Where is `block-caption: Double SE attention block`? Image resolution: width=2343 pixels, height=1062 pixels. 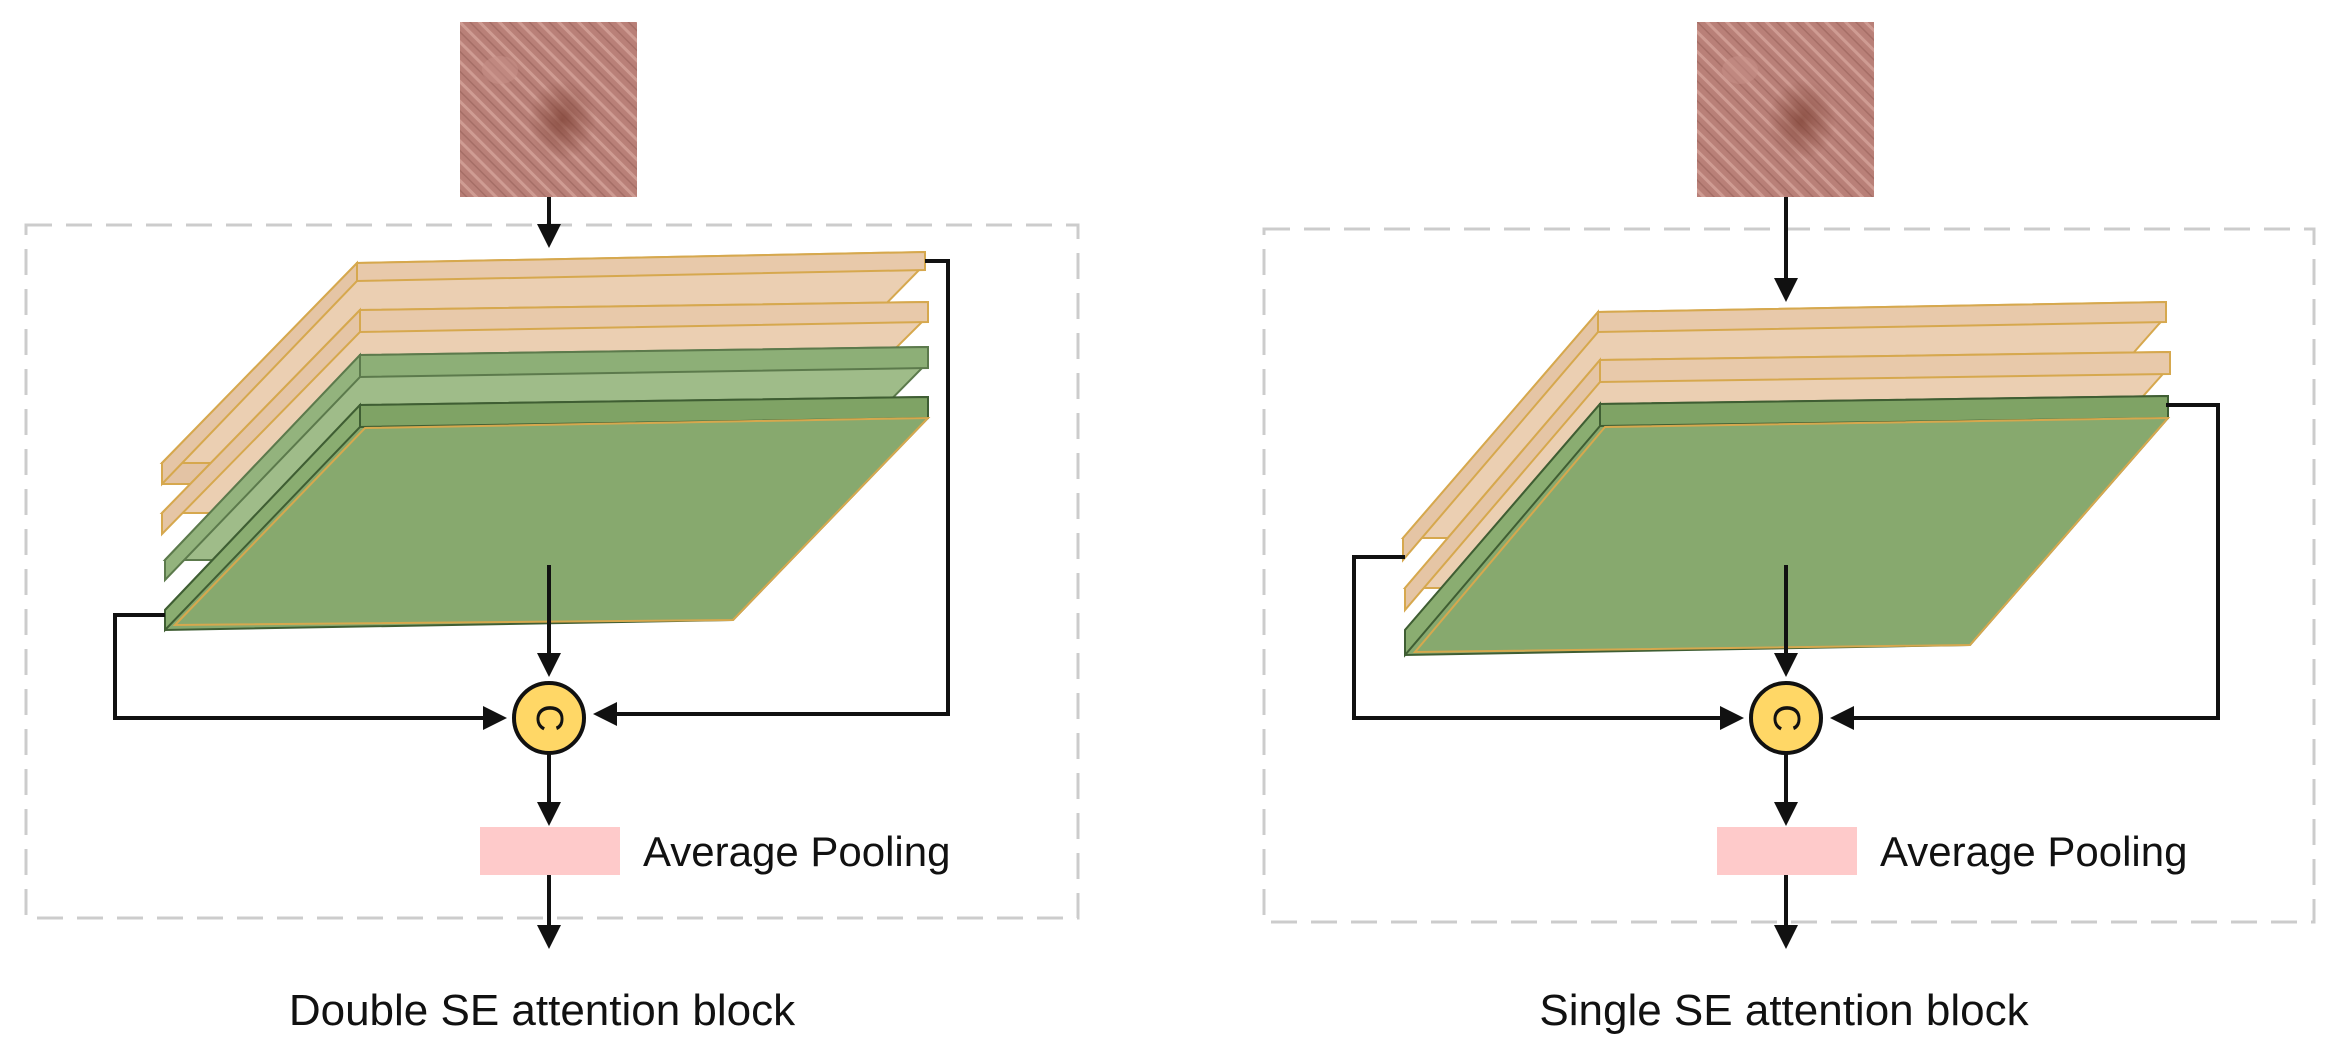 block-caption: Double SE attention block is located at coordinates (542, 1010).